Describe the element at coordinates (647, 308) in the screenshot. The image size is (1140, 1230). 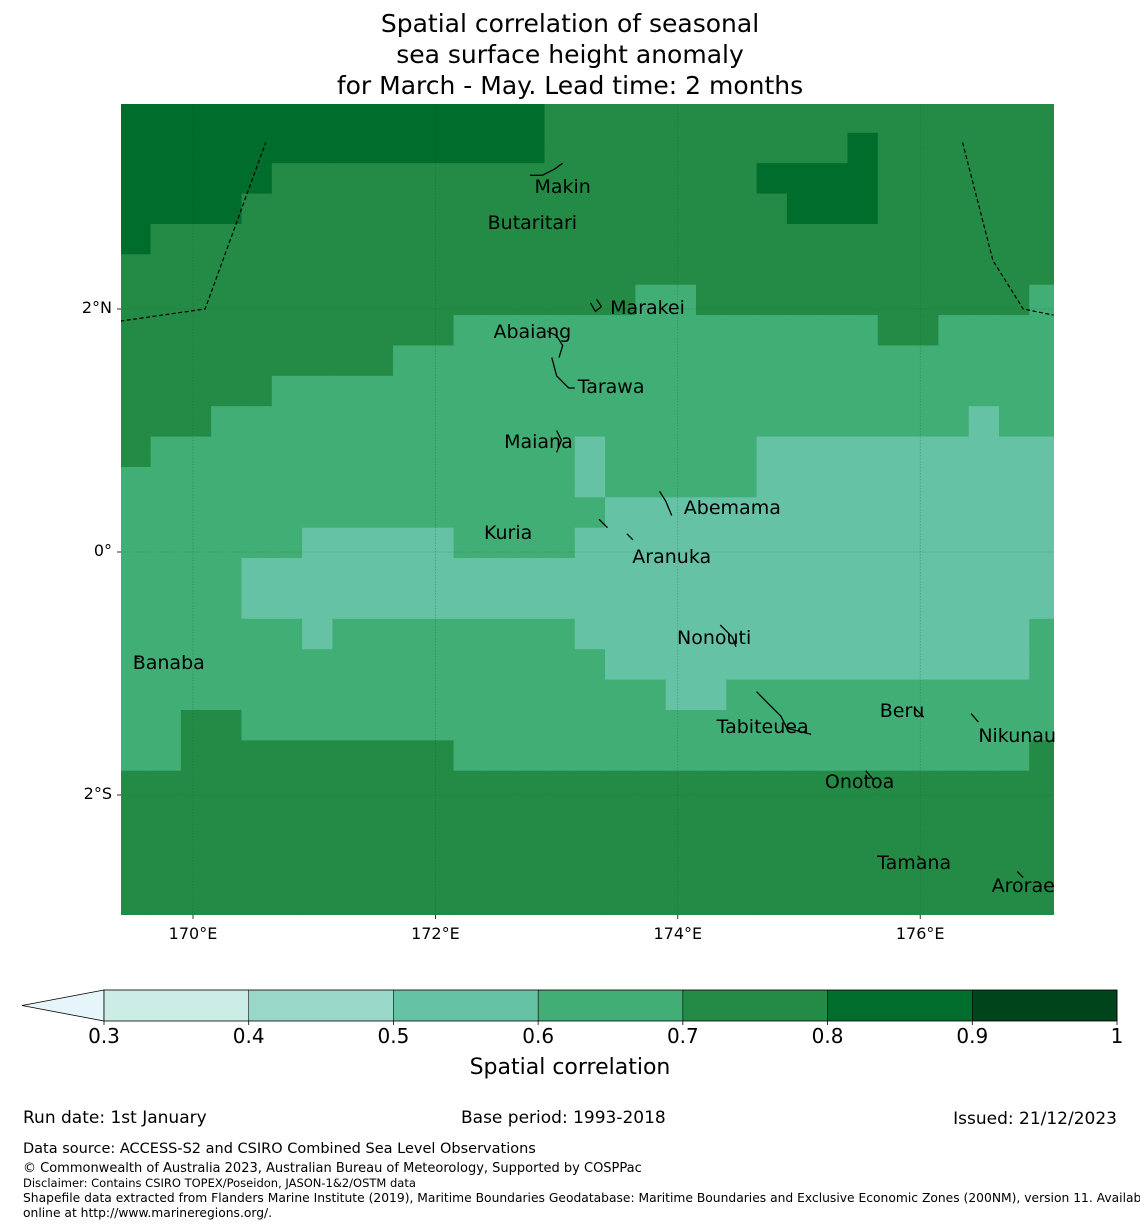
I see `place-label: Marakei` at that location.